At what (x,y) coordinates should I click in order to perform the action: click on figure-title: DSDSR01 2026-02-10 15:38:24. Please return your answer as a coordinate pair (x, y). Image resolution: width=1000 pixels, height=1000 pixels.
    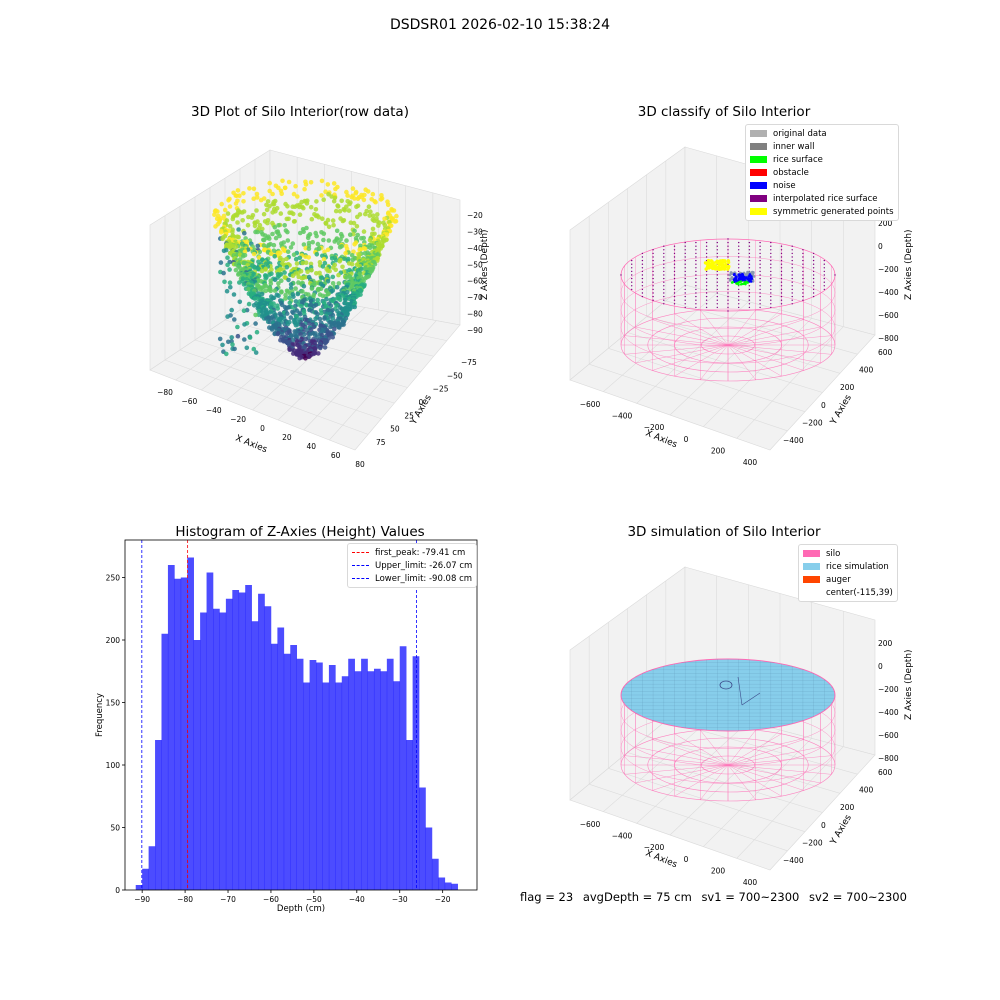
    Looking at the image, I should click on (499, 25).